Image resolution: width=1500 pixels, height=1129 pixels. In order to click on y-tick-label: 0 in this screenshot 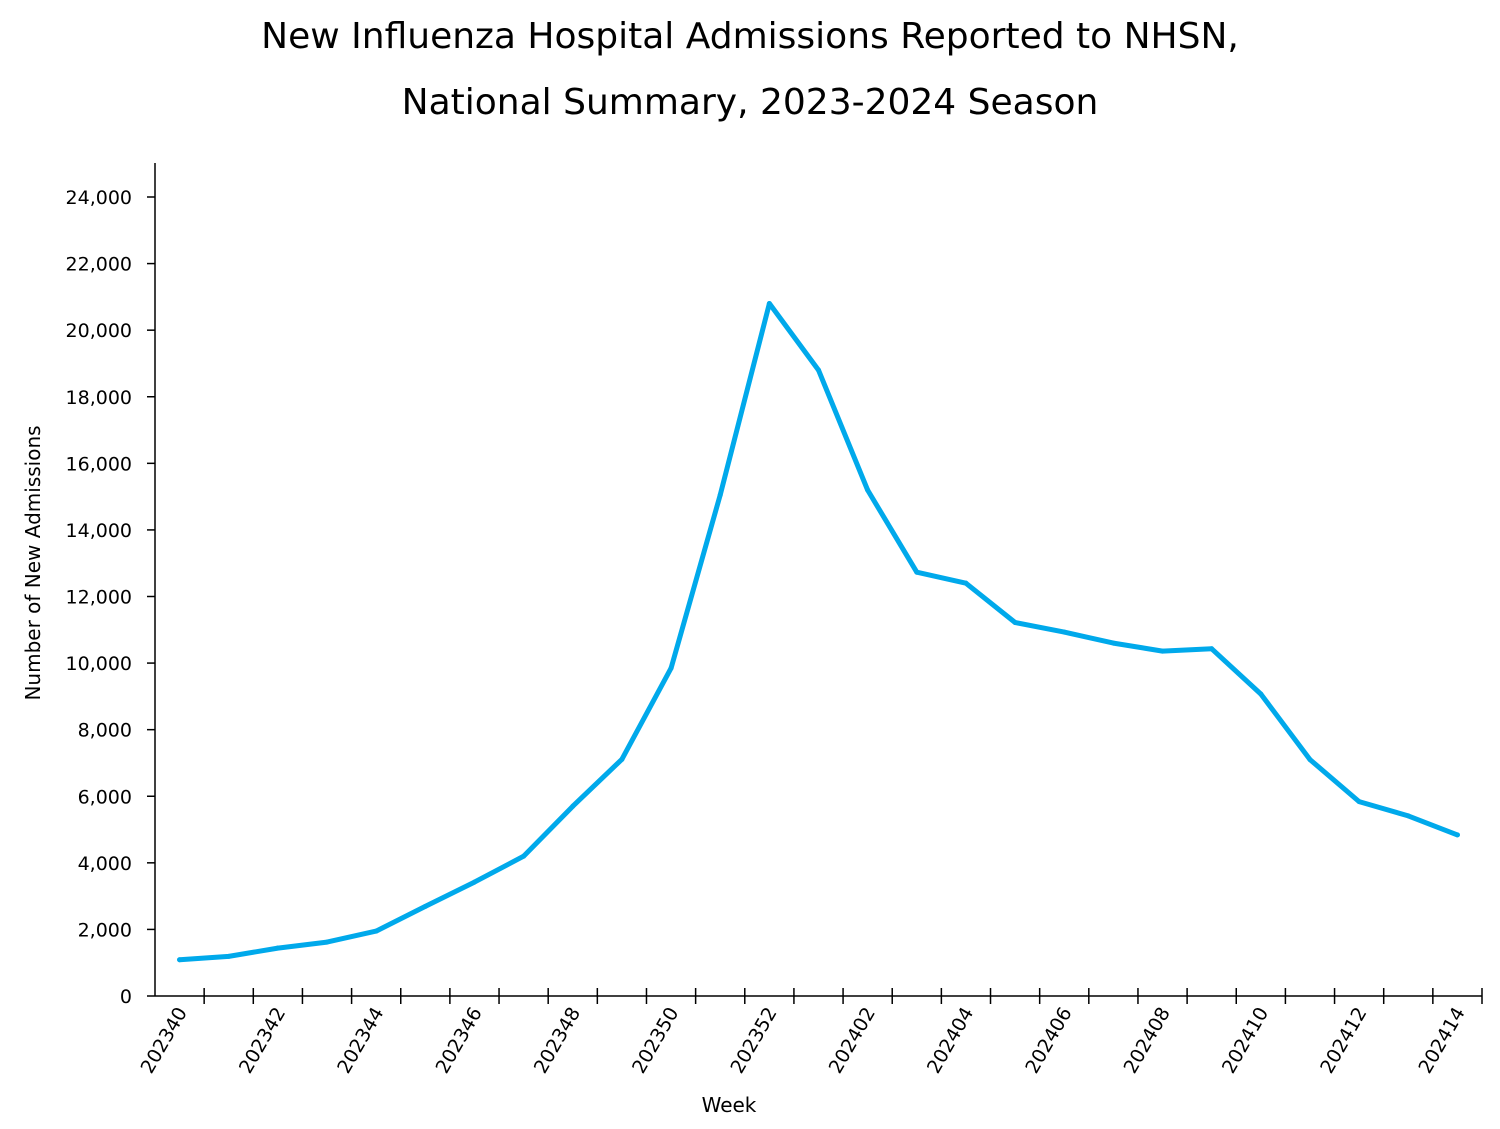, I will do `click(126, 997)`.